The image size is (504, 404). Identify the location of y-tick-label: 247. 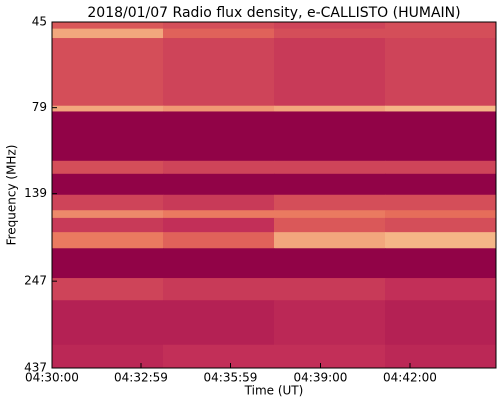
(35, 281).